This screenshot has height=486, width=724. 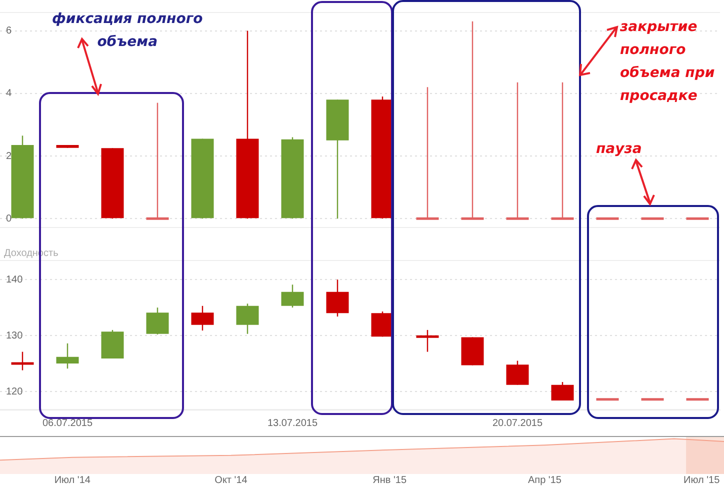 I want to click on x-tick-label: Янв '15, so click(x=389, y=480).